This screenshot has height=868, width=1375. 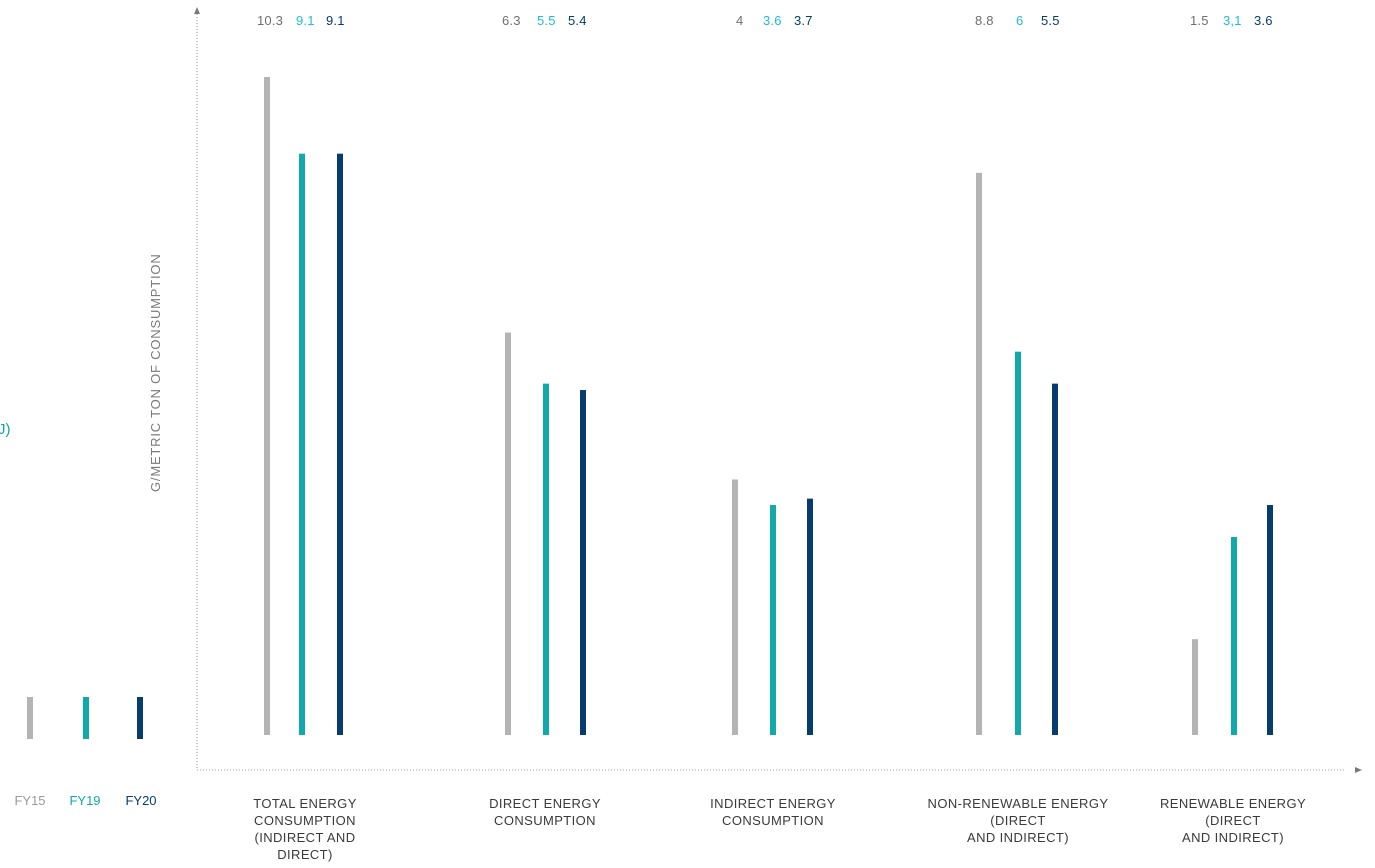 I want to click on bar-fy20-cat4, so click(x=1055, y=559).